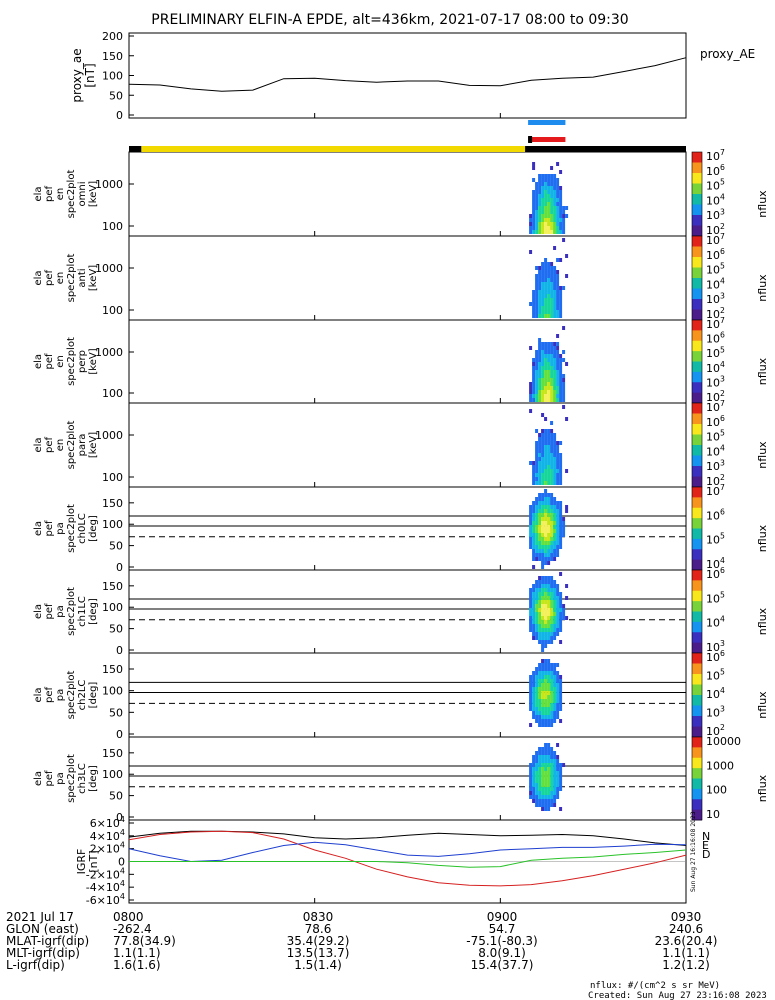 Image resolution: width=775 pixels, height=1000 pixels. What do you see at coordinates (82, 611) in the screenshot?
I see `panel-ylabel-line: ch1LC` at bounding box center [82, 611].